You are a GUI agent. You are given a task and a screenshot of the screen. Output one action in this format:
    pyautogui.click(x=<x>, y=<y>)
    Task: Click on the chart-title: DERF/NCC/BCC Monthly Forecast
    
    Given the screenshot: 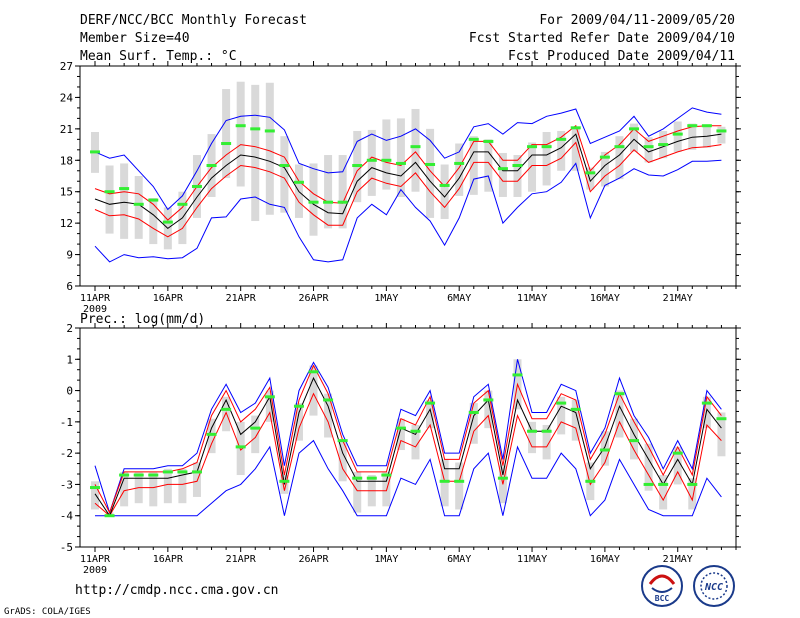 What is the action you would take?
    pyautogui.click(x=193, y=20)
    